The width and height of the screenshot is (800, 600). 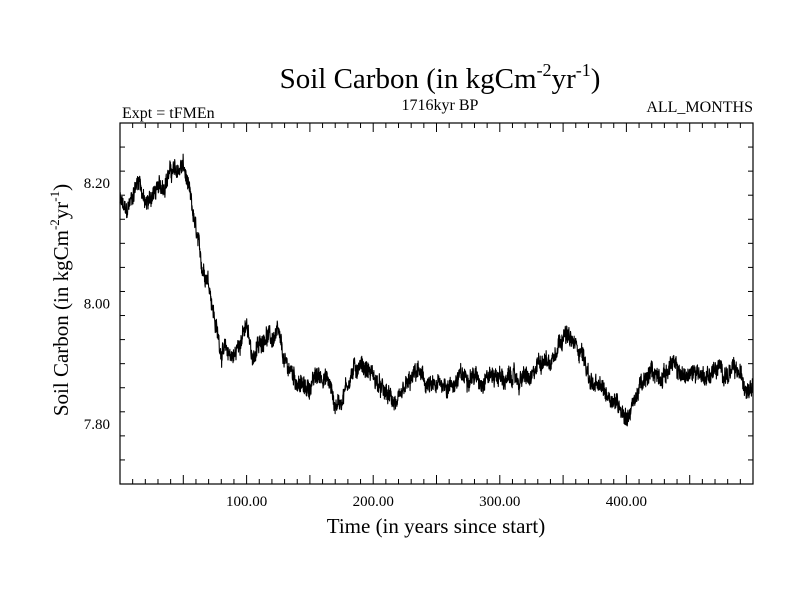 I want to click on x-tick-label: 400.00, so click(x=626, y=502).